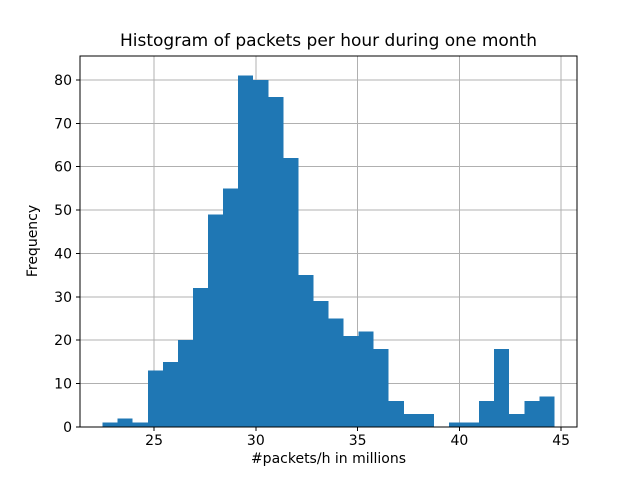  What do you see at coordinates (256, 441) in the screenshot?
I see `x-tick-label: 30` at bounding box center [256, 441].